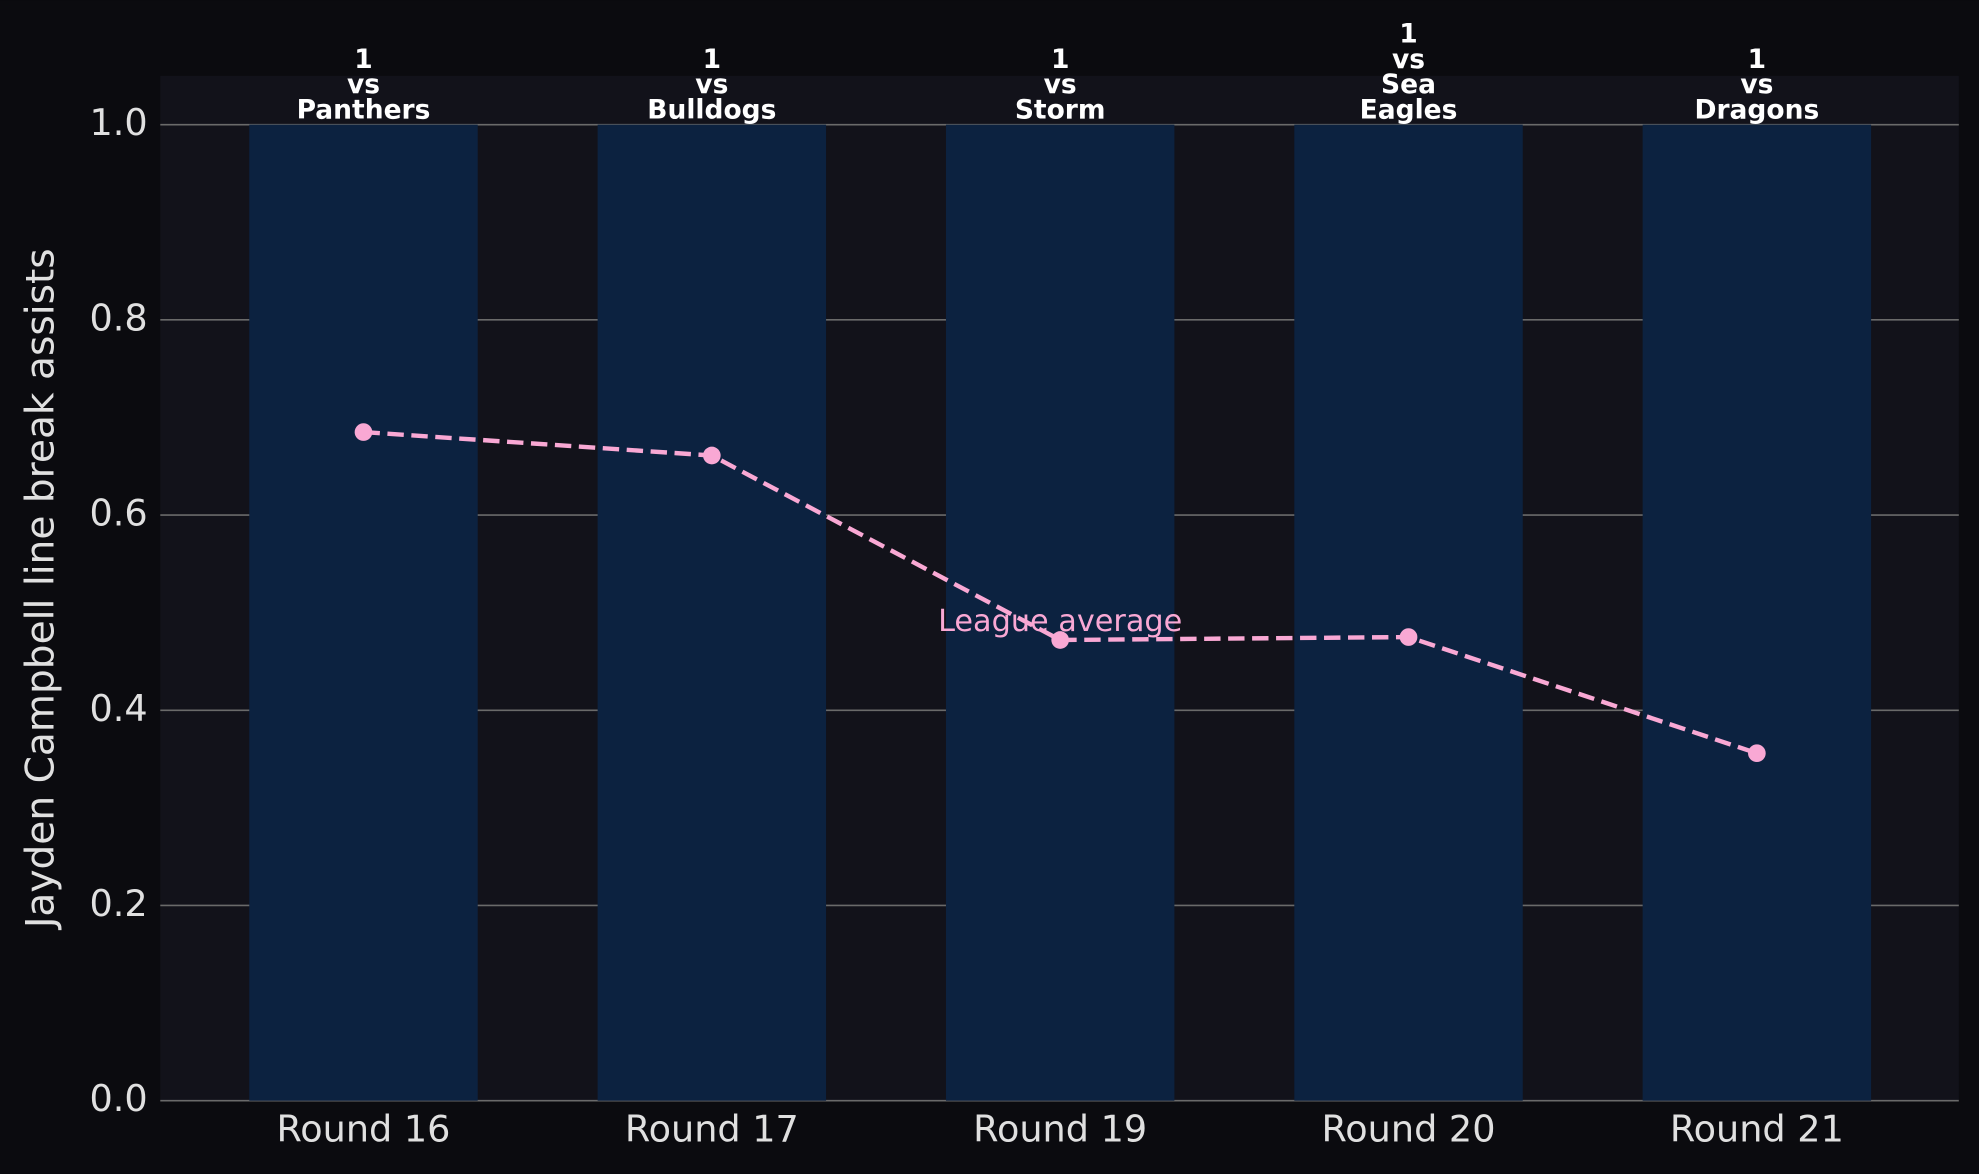 The width and height of the screenshot is (1979, 1174). I want to click on bar-label: Sea, so click(1408, 84).